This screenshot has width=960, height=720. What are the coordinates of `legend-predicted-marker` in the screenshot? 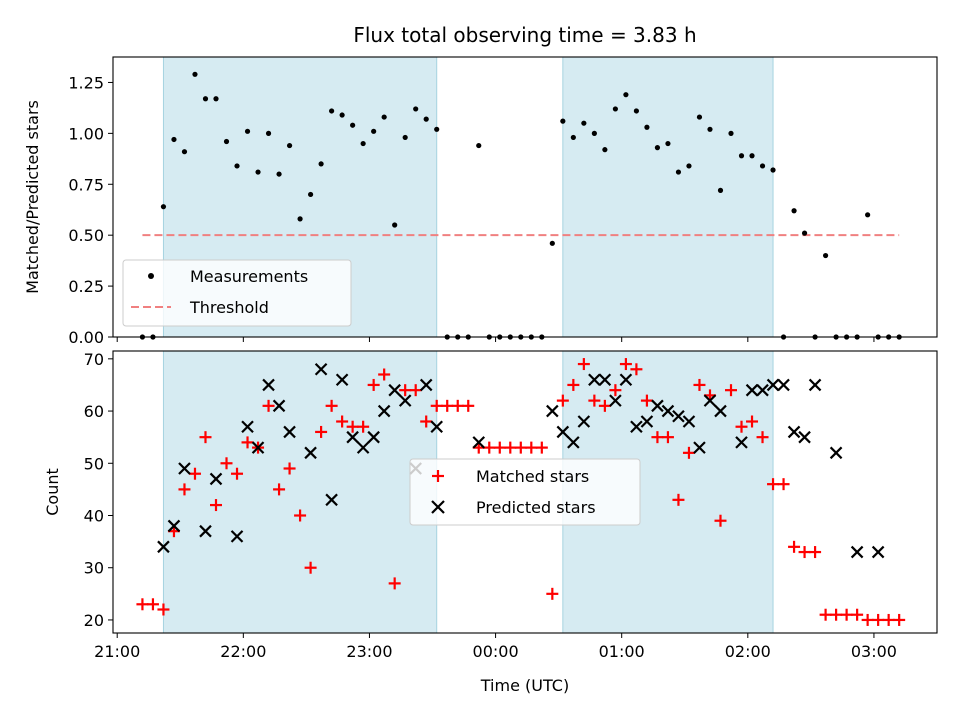 It's located at (438, 507).